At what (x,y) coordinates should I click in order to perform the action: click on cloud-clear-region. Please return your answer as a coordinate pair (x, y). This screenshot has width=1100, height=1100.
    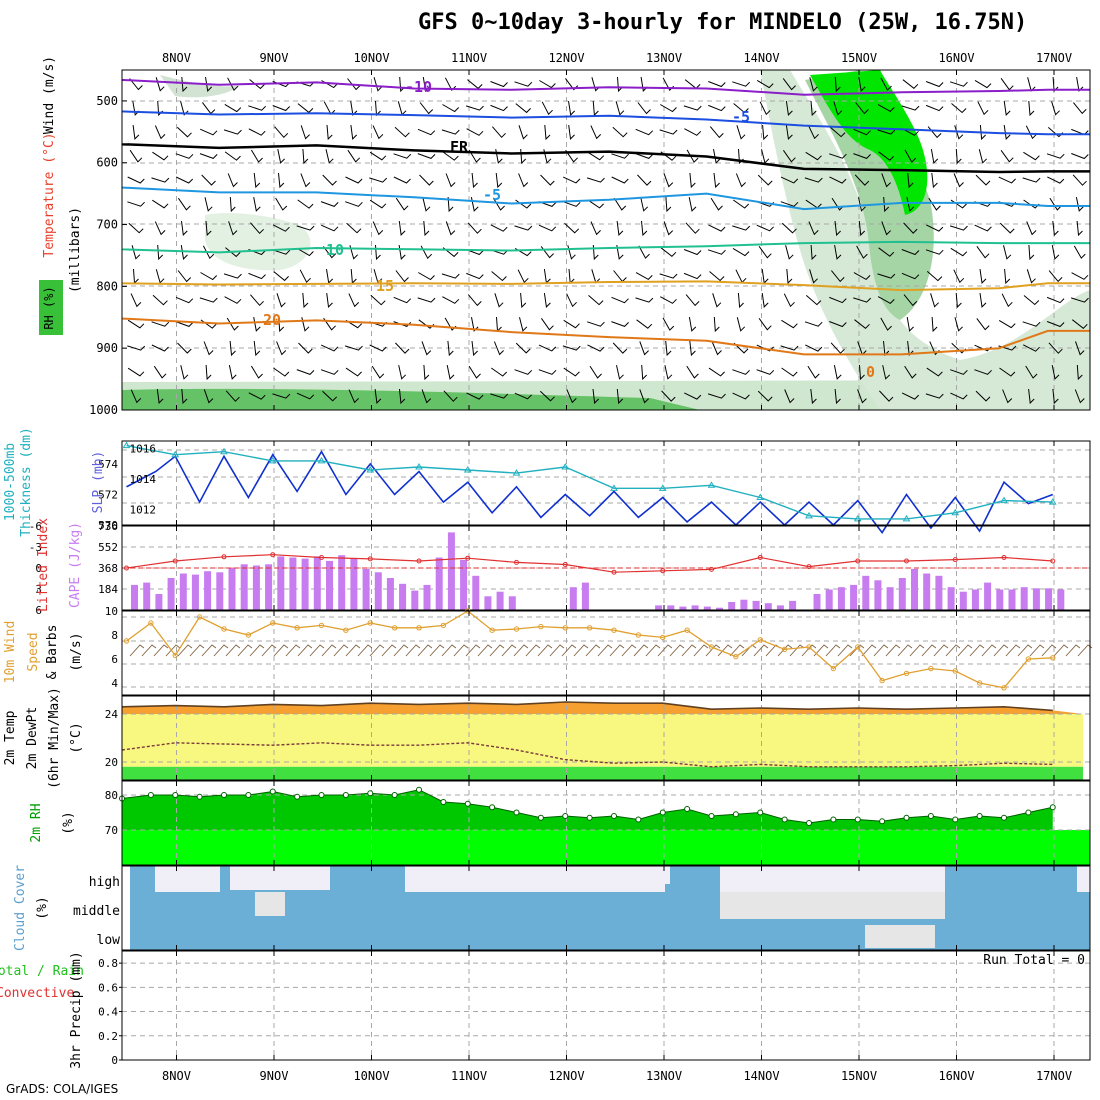
    Looking at the image, I should click on (310, 871).